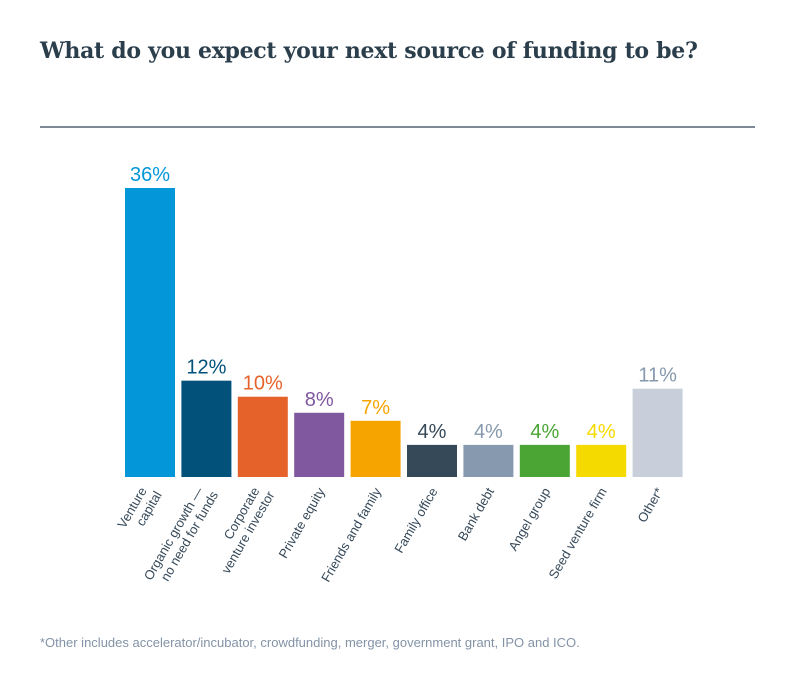  What do you see at coordinates (375, 408) in the screenshot?
I see `data-label: 7%` at bounding box center [375, 408].